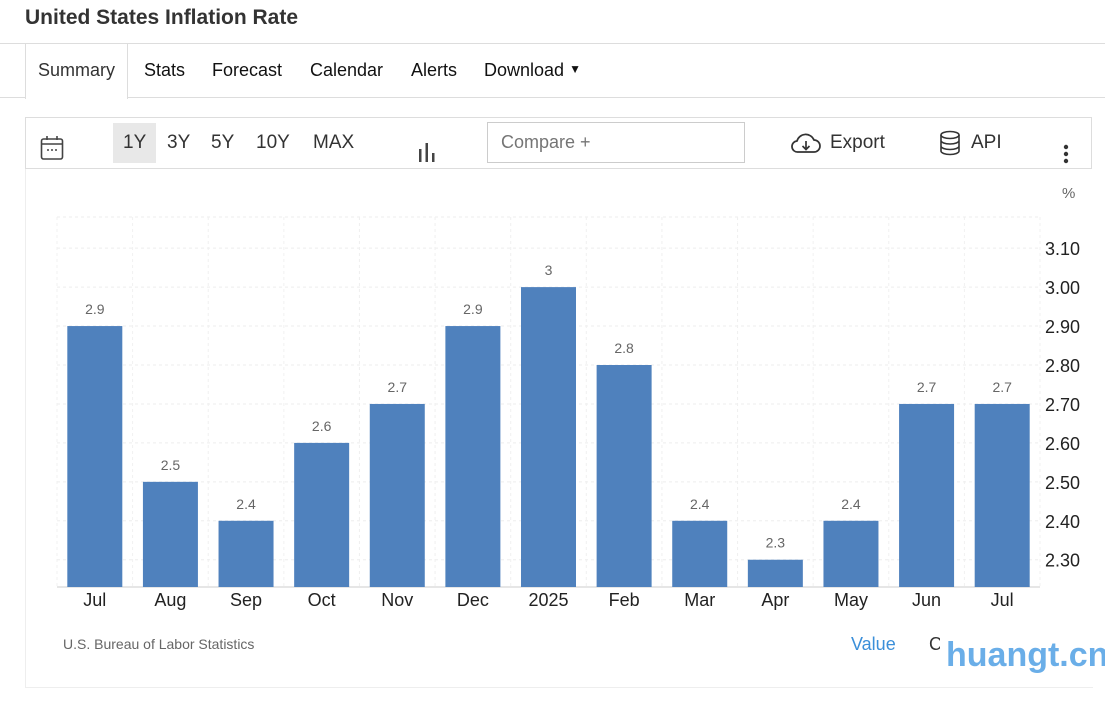 This screenshot has width=1105, height=702. Describe the element at coordinates (806, 143) in the screenshot. I see `cloud-download-icon` at that location.